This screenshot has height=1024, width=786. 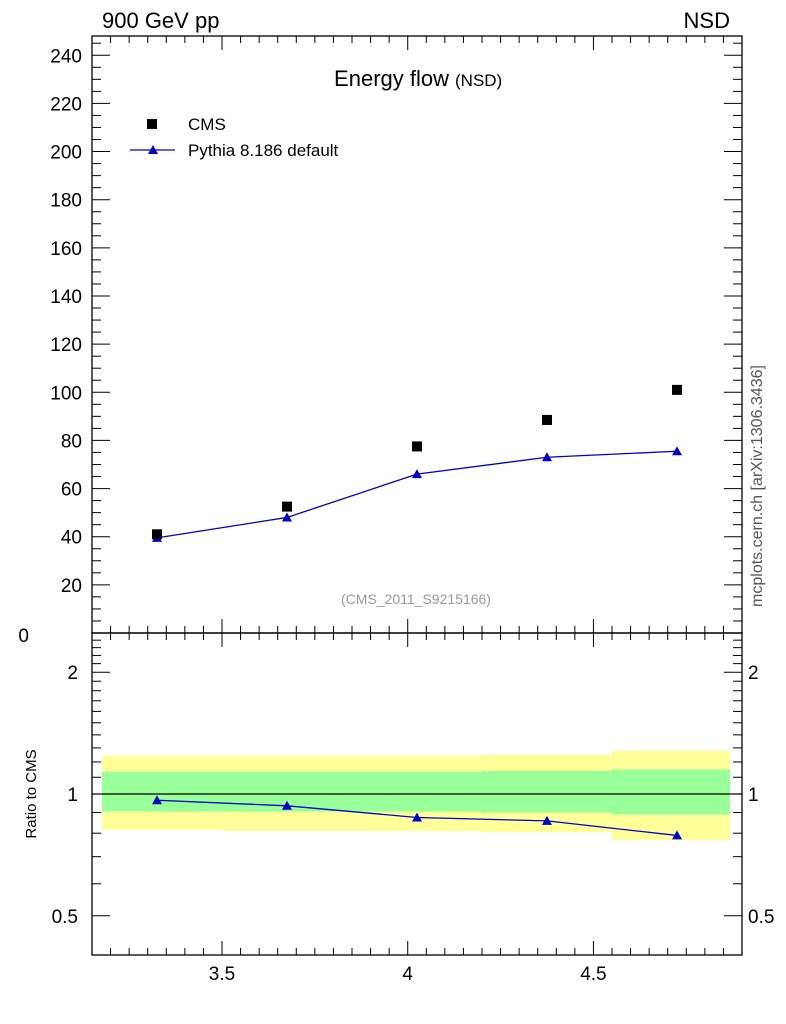 What do you see at coordinates (160, 20) in the screenshot?
I see `energy-label: 900 GeV pp` at bounding box center [160, 20].